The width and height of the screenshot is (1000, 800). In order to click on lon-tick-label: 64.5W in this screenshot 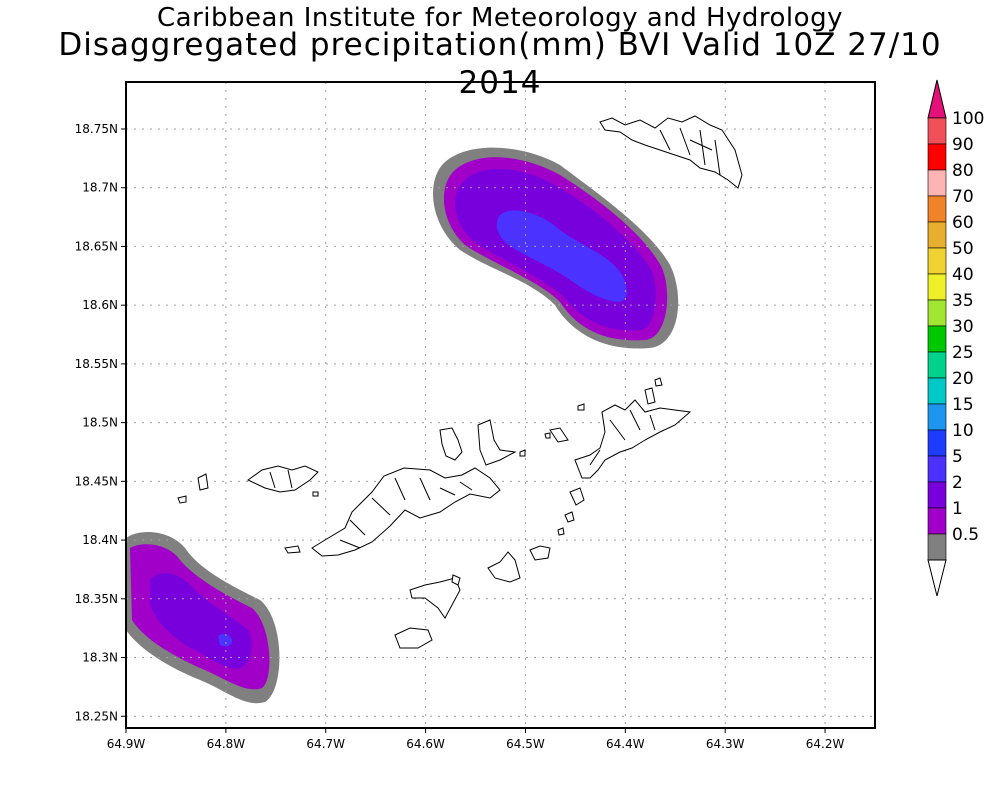, I will do `click(525, 744)`.